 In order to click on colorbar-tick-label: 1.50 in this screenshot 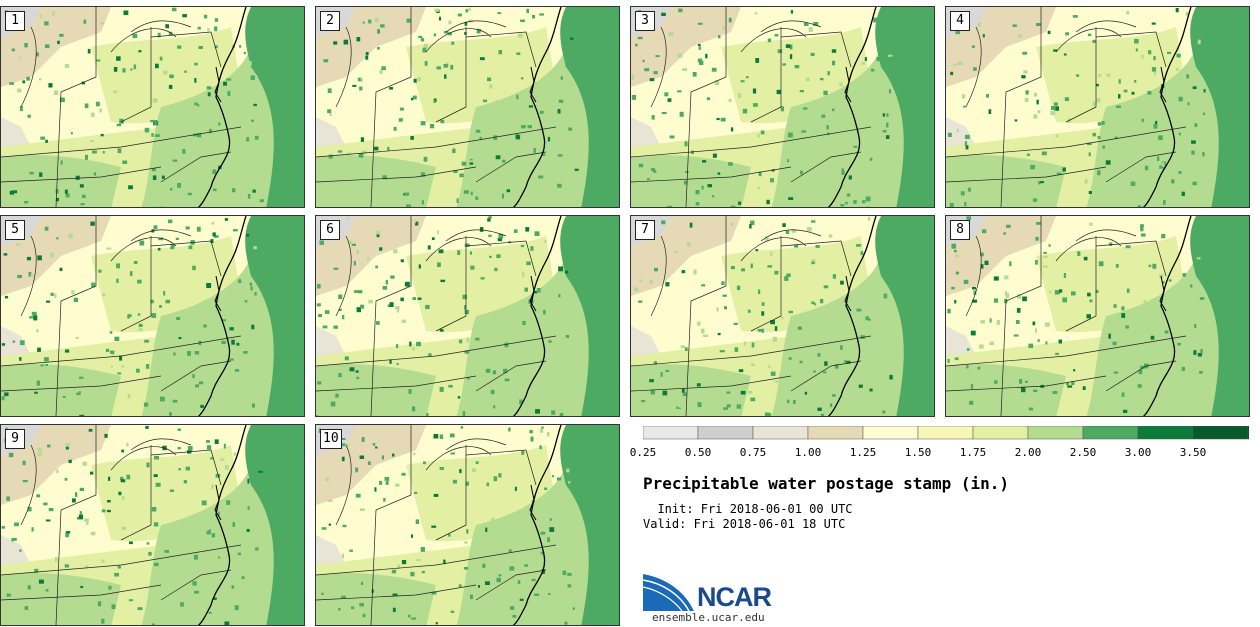, I will do `click(918, 452)`.